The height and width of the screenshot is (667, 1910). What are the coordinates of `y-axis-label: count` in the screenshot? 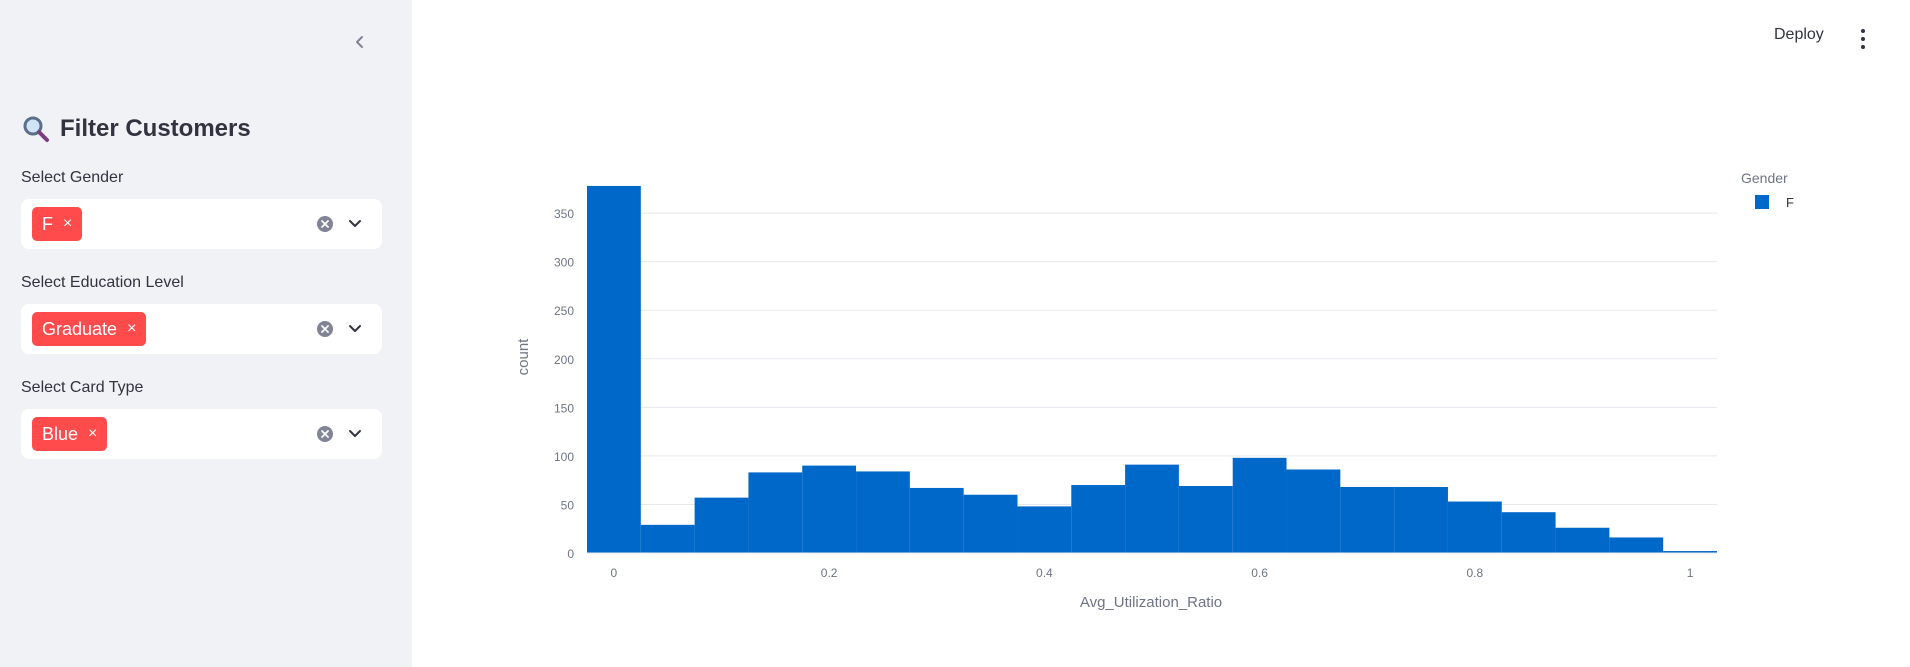 It's located at (523, 357).